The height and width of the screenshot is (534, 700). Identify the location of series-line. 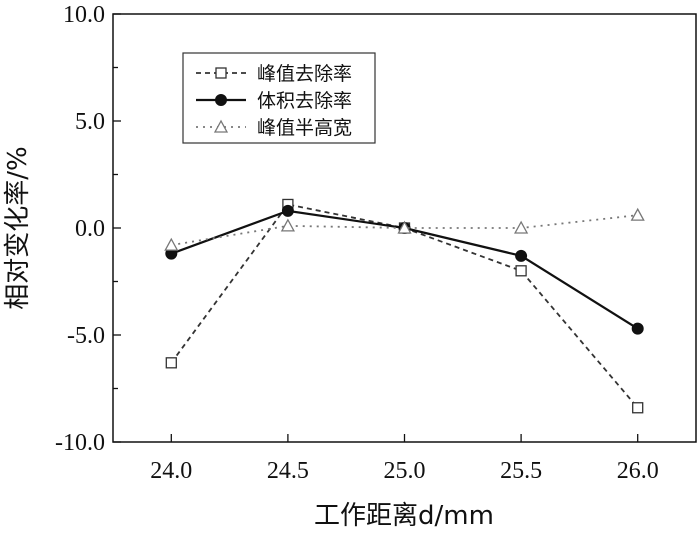
(404, 230).